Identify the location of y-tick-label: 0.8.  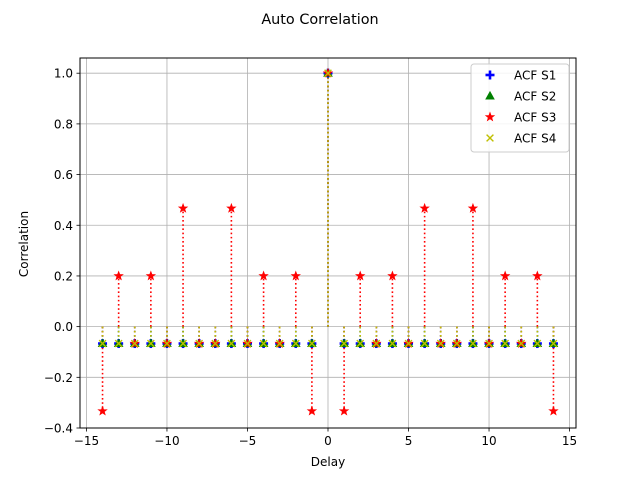
(63, 124).